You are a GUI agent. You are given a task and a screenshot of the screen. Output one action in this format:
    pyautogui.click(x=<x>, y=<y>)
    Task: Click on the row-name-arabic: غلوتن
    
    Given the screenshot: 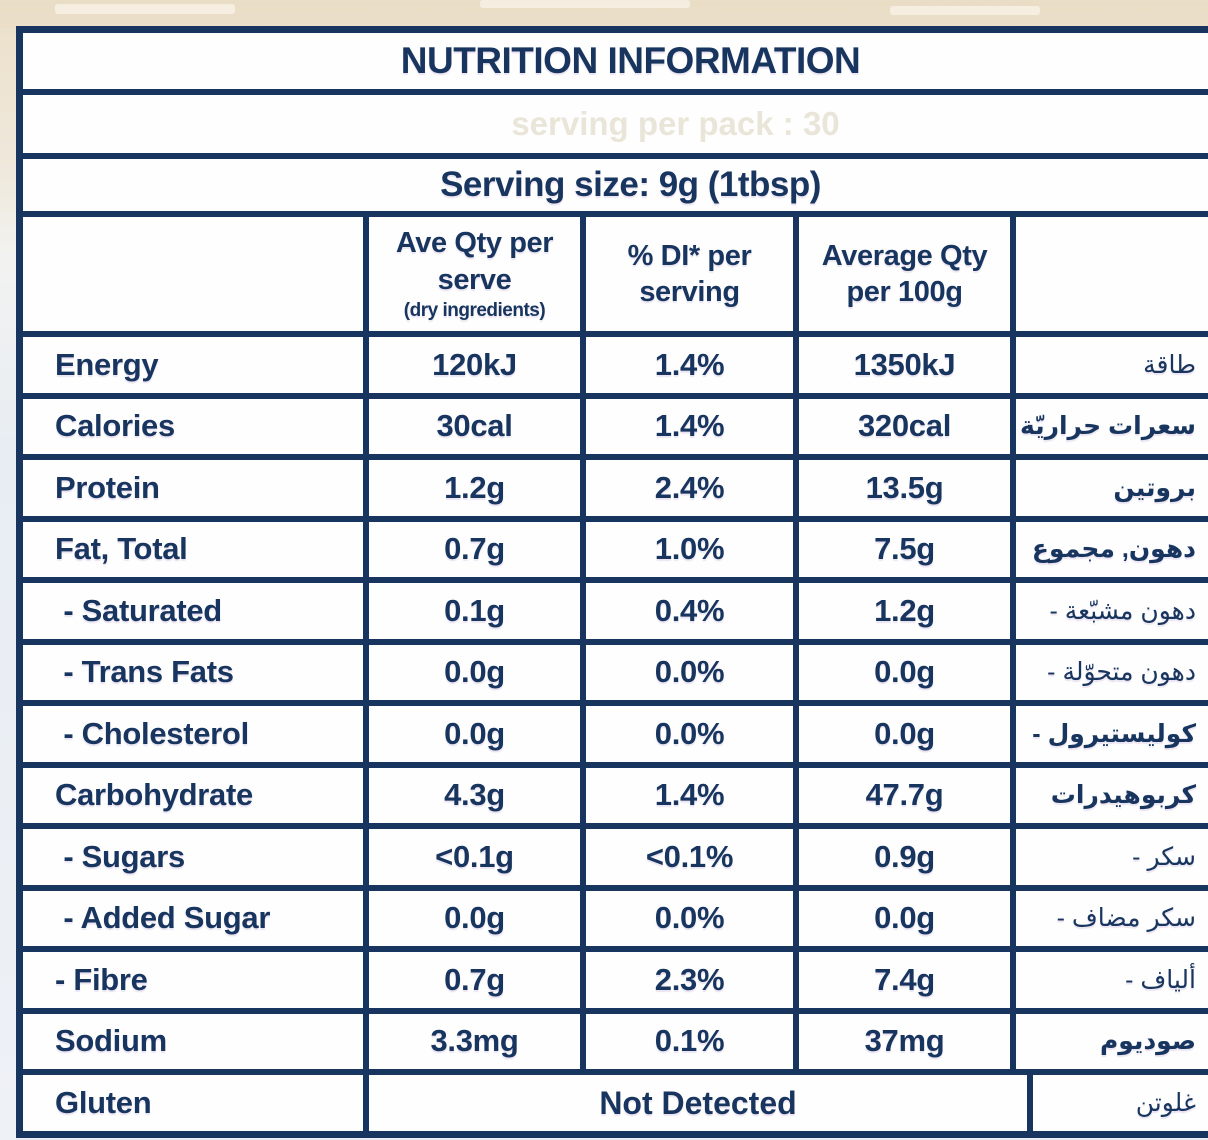 What is the action you would take?
    pyautogui.click(x=1165, y=1103)
    